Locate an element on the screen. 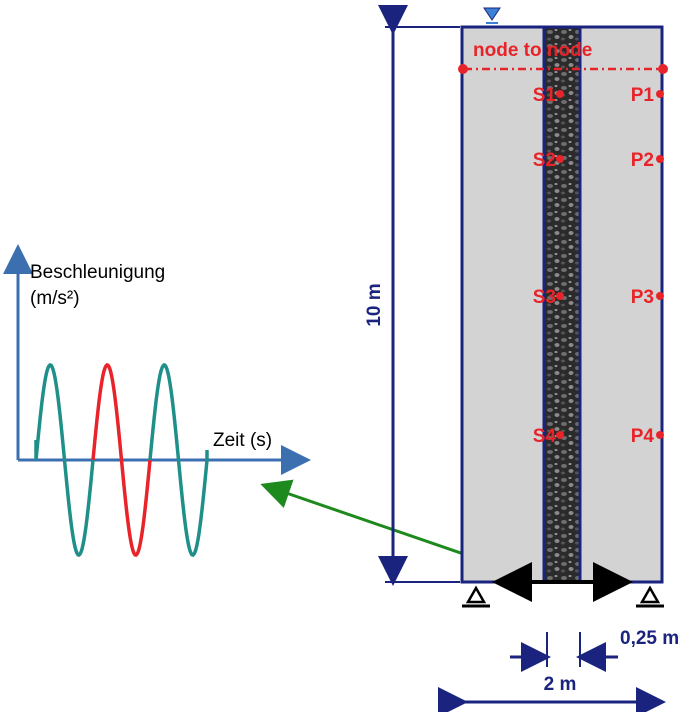 This screenshot has width=698, height=712. water-level is located at coordinates (492, 14).